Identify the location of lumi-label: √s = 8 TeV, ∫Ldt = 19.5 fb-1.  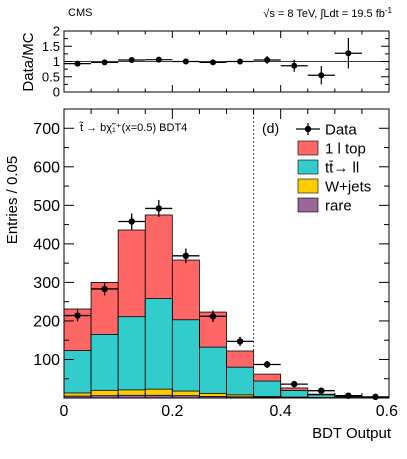
(327, 13).